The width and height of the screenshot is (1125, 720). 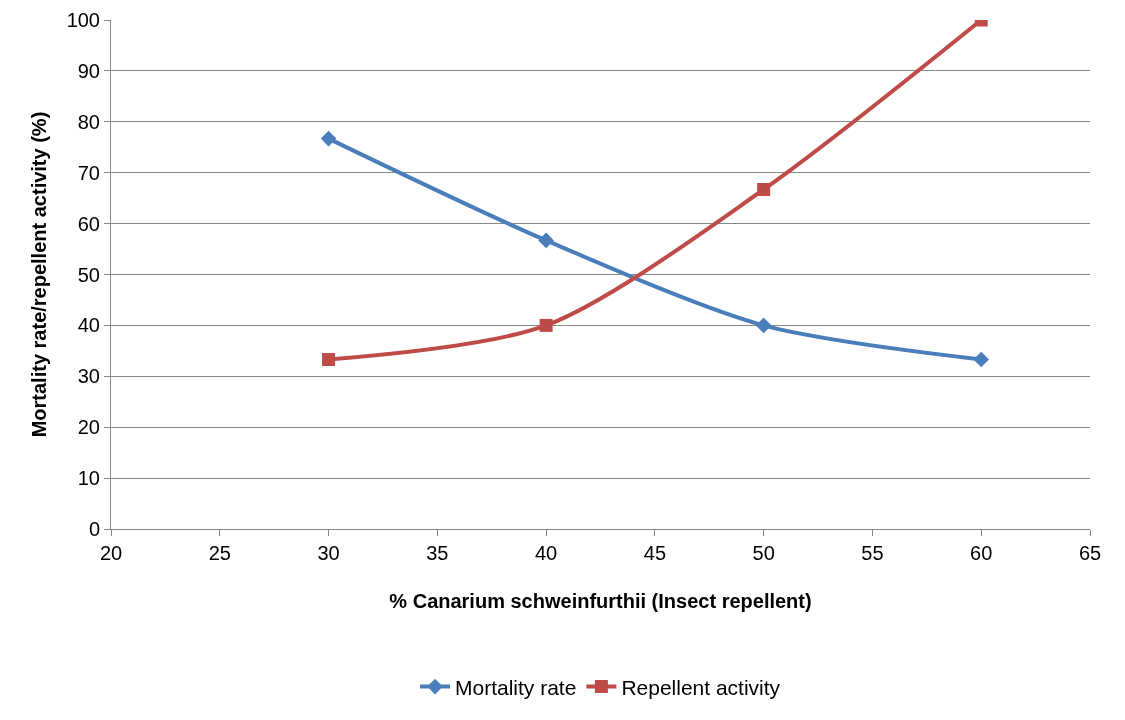 I want to click on legend-label: Repellent activity, so click(x=701, y=687).